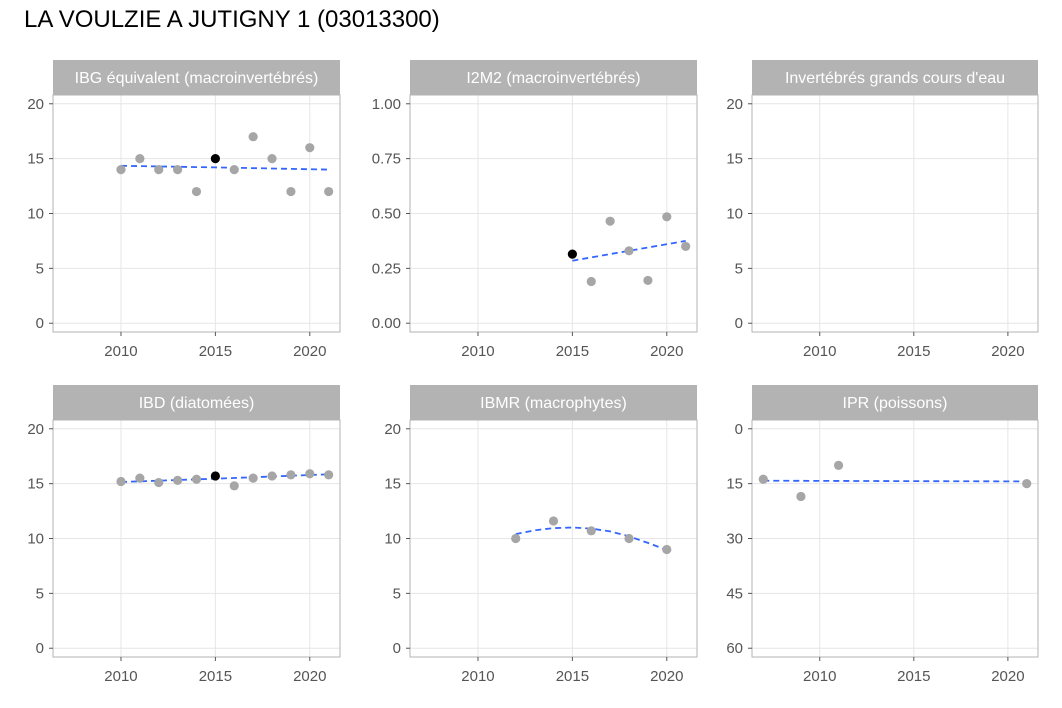 The image size is (1062, 708). I want to click on facet-title: IBMR (macrophytes), so click(553, 403).